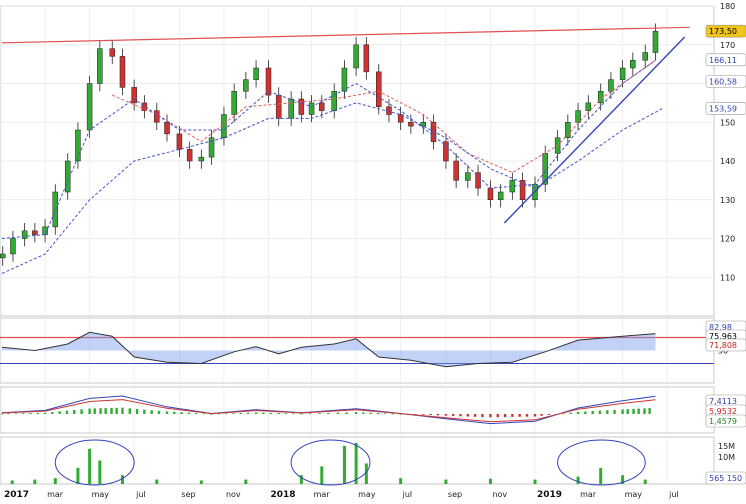 Image resolution: width=746 pixels, height=504 pixels. I want to click on macd-signal-line, so click(328, 411).